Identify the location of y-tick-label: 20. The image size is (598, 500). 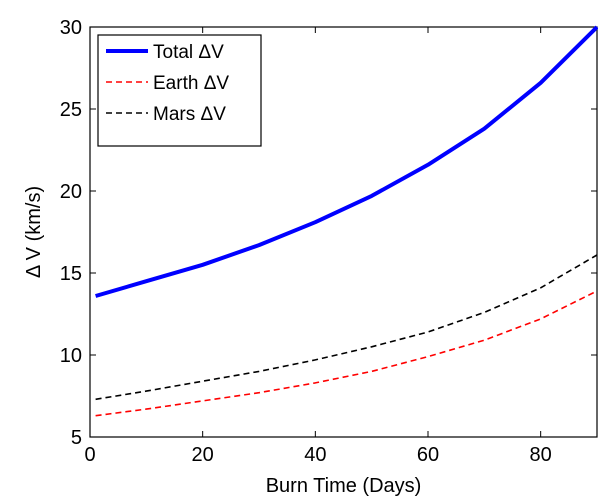
(71, 192).